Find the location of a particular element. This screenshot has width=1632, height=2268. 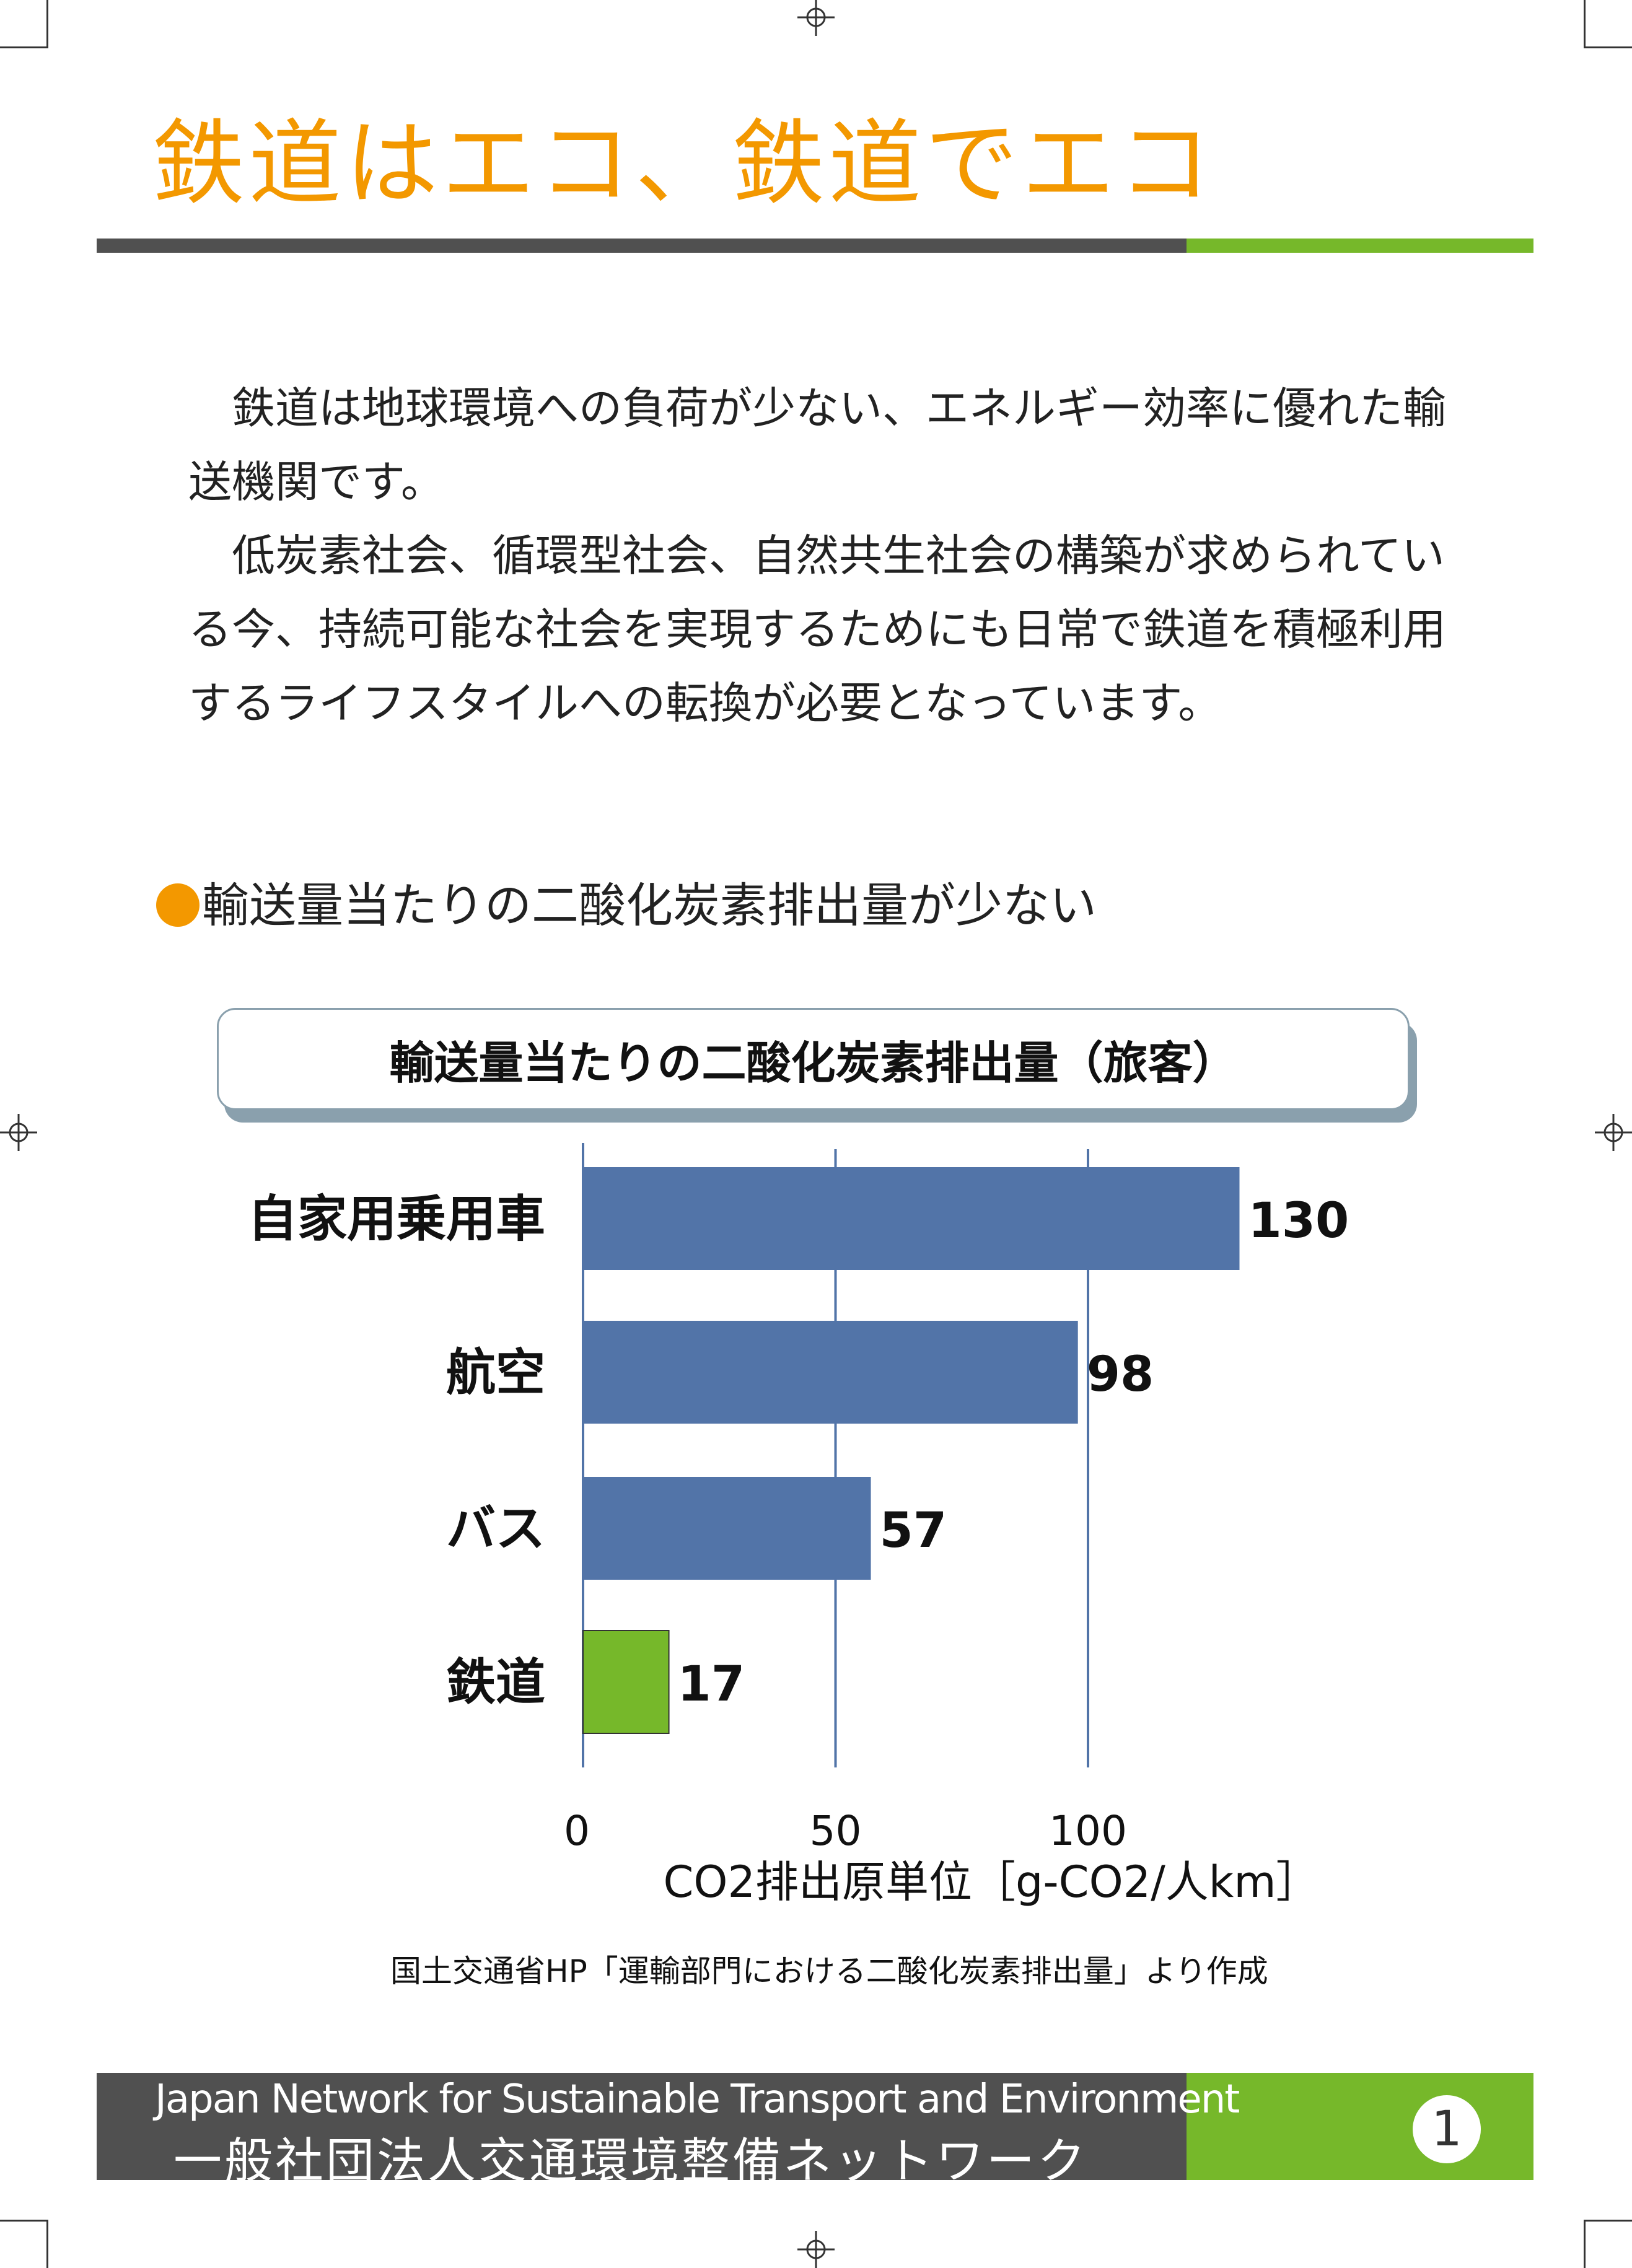

category-label: 航空 is located at coordinates (496, 1373).